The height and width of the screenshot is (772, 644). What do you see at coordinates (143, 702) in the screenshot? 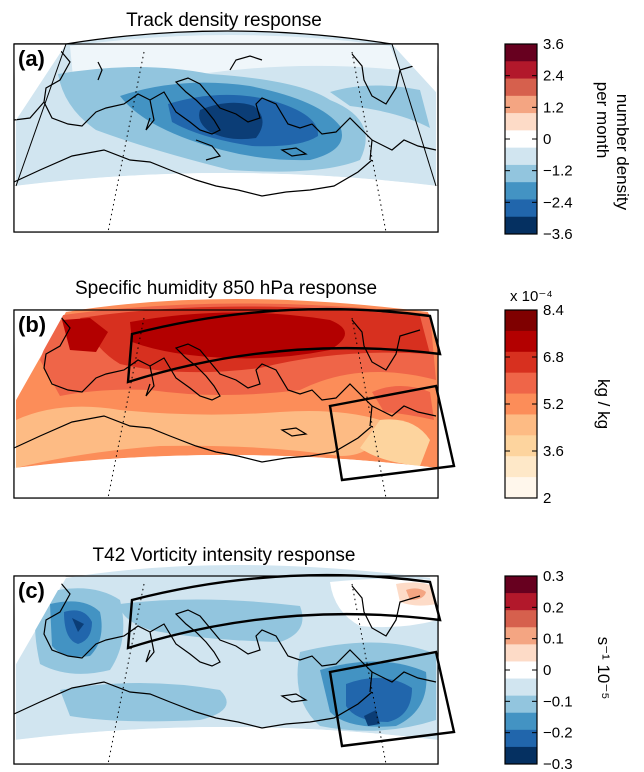
I see `region-c-c1-south` at bounding box center [143, 702].